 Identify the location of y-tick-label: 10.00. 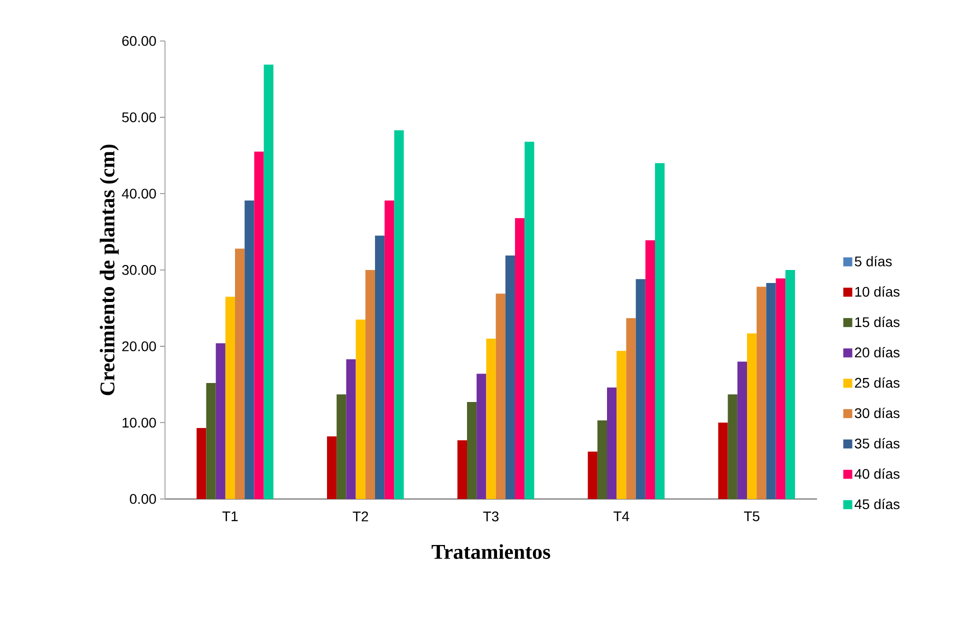
(139, 423).